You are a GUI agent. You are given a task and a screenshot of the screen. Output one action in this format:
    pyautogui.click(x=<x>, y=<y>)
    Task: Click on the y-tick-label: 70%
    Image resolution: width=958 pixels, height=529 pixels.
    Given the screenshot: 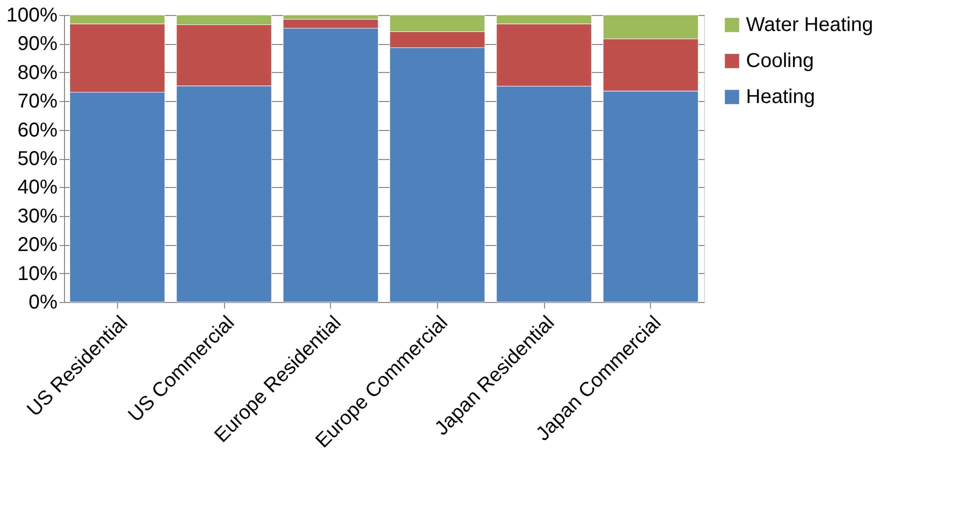 What is the action you would take?
    pyautogui.click(x=37, y=101)
    